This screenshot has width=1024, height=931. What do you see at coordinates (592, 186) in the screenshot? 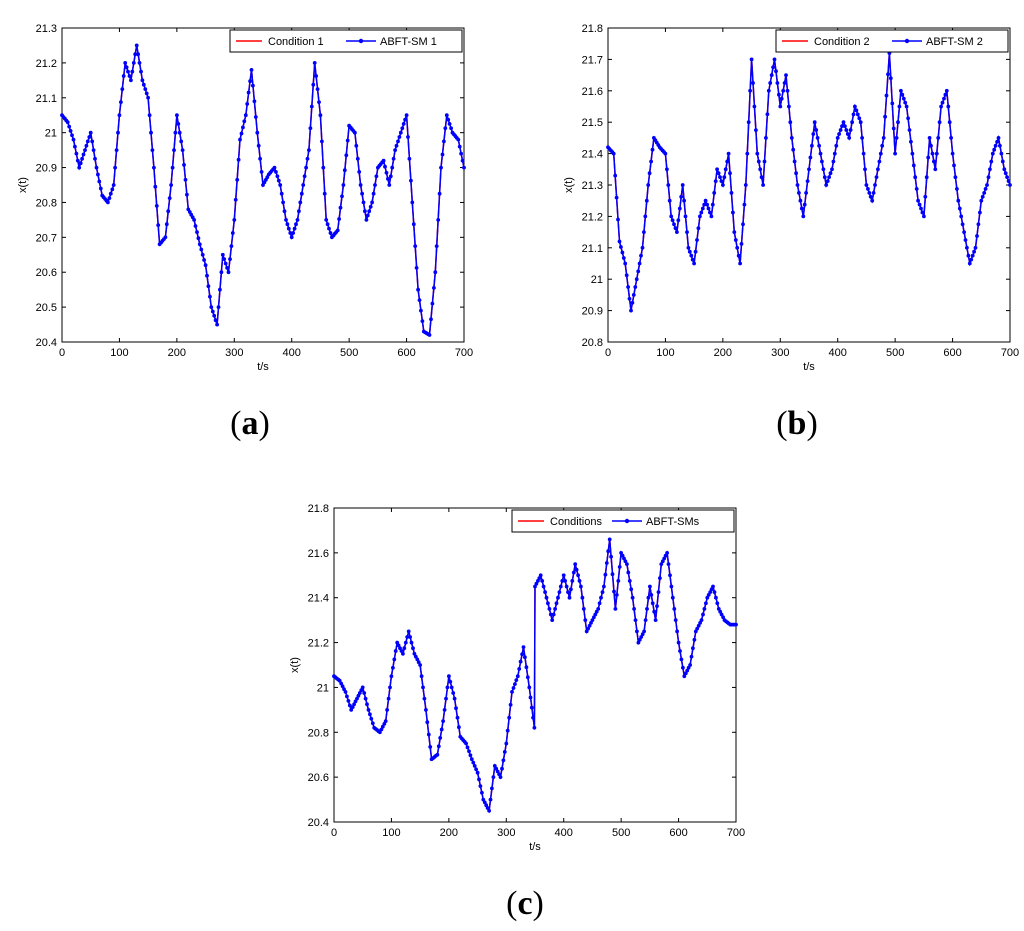
I see `y-tick-label: 21.3` at bounding box center [592, 186].